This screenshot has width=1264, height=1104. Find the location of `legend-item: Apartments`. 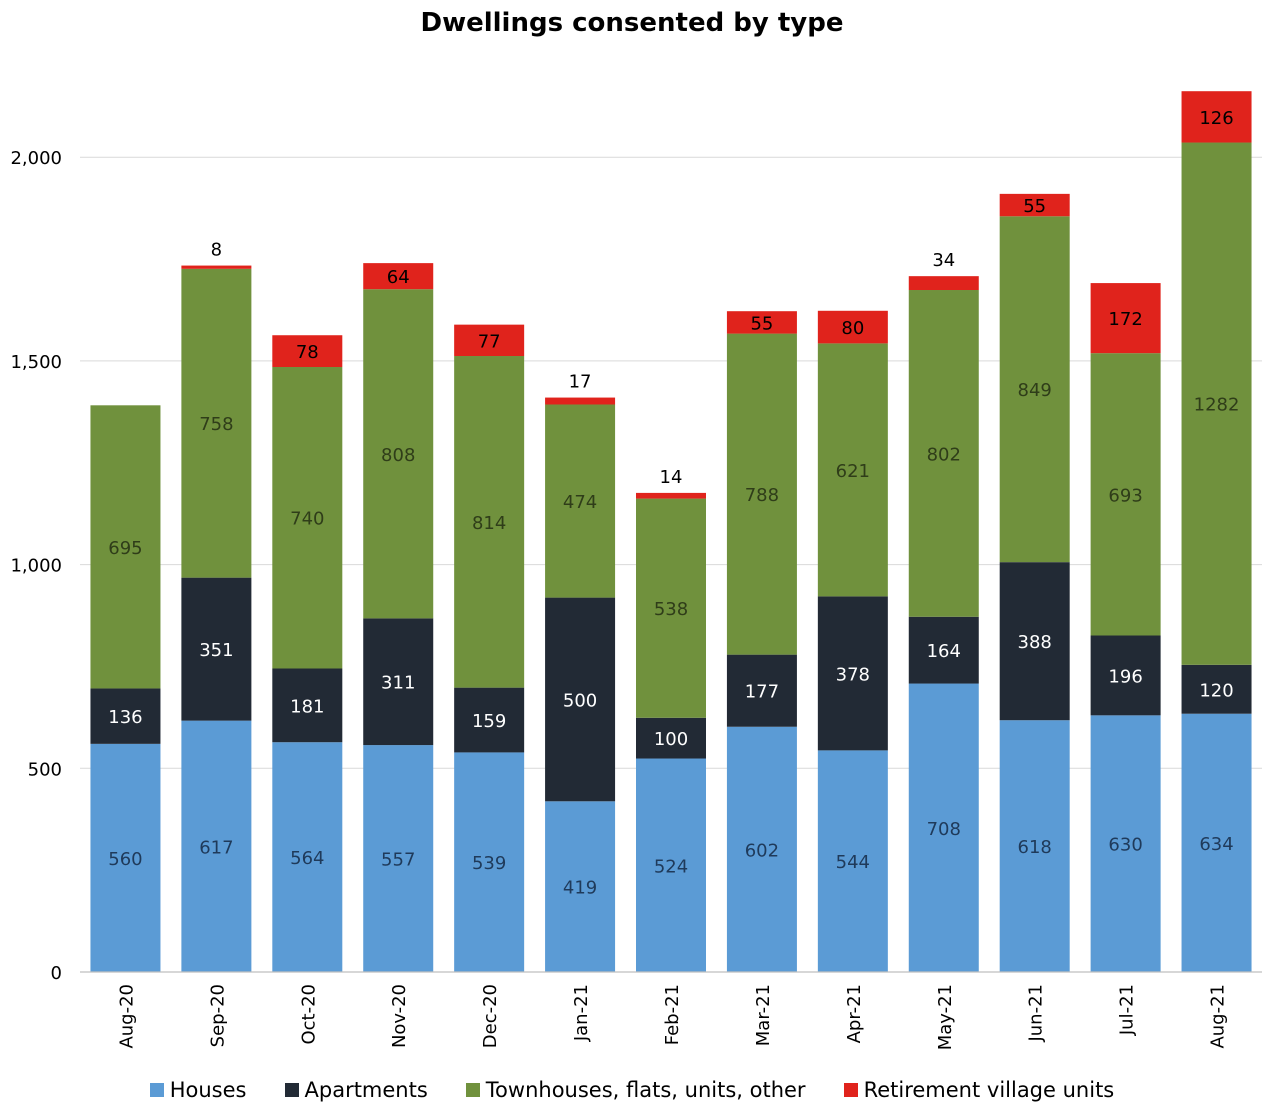

legend-item: Apartments is located at coordinates (356, 1090).